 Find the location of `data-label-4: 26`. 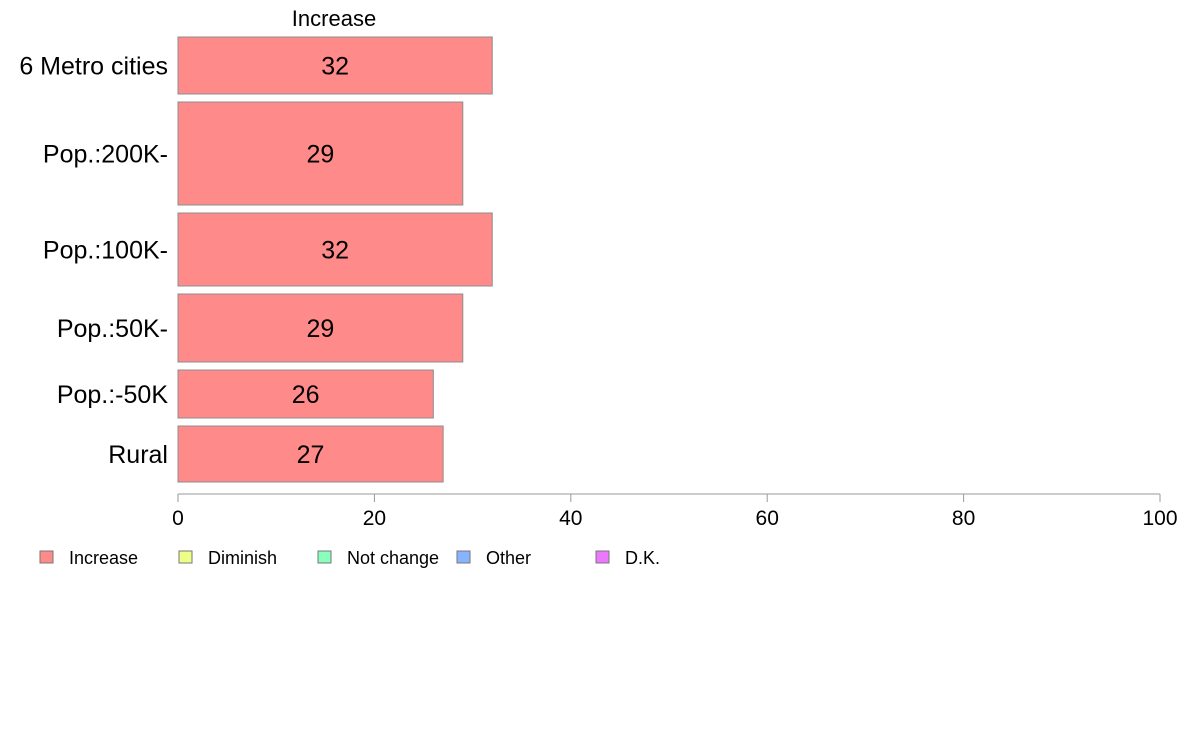

data-label-4: 26 is located at coordinates (306, 395).